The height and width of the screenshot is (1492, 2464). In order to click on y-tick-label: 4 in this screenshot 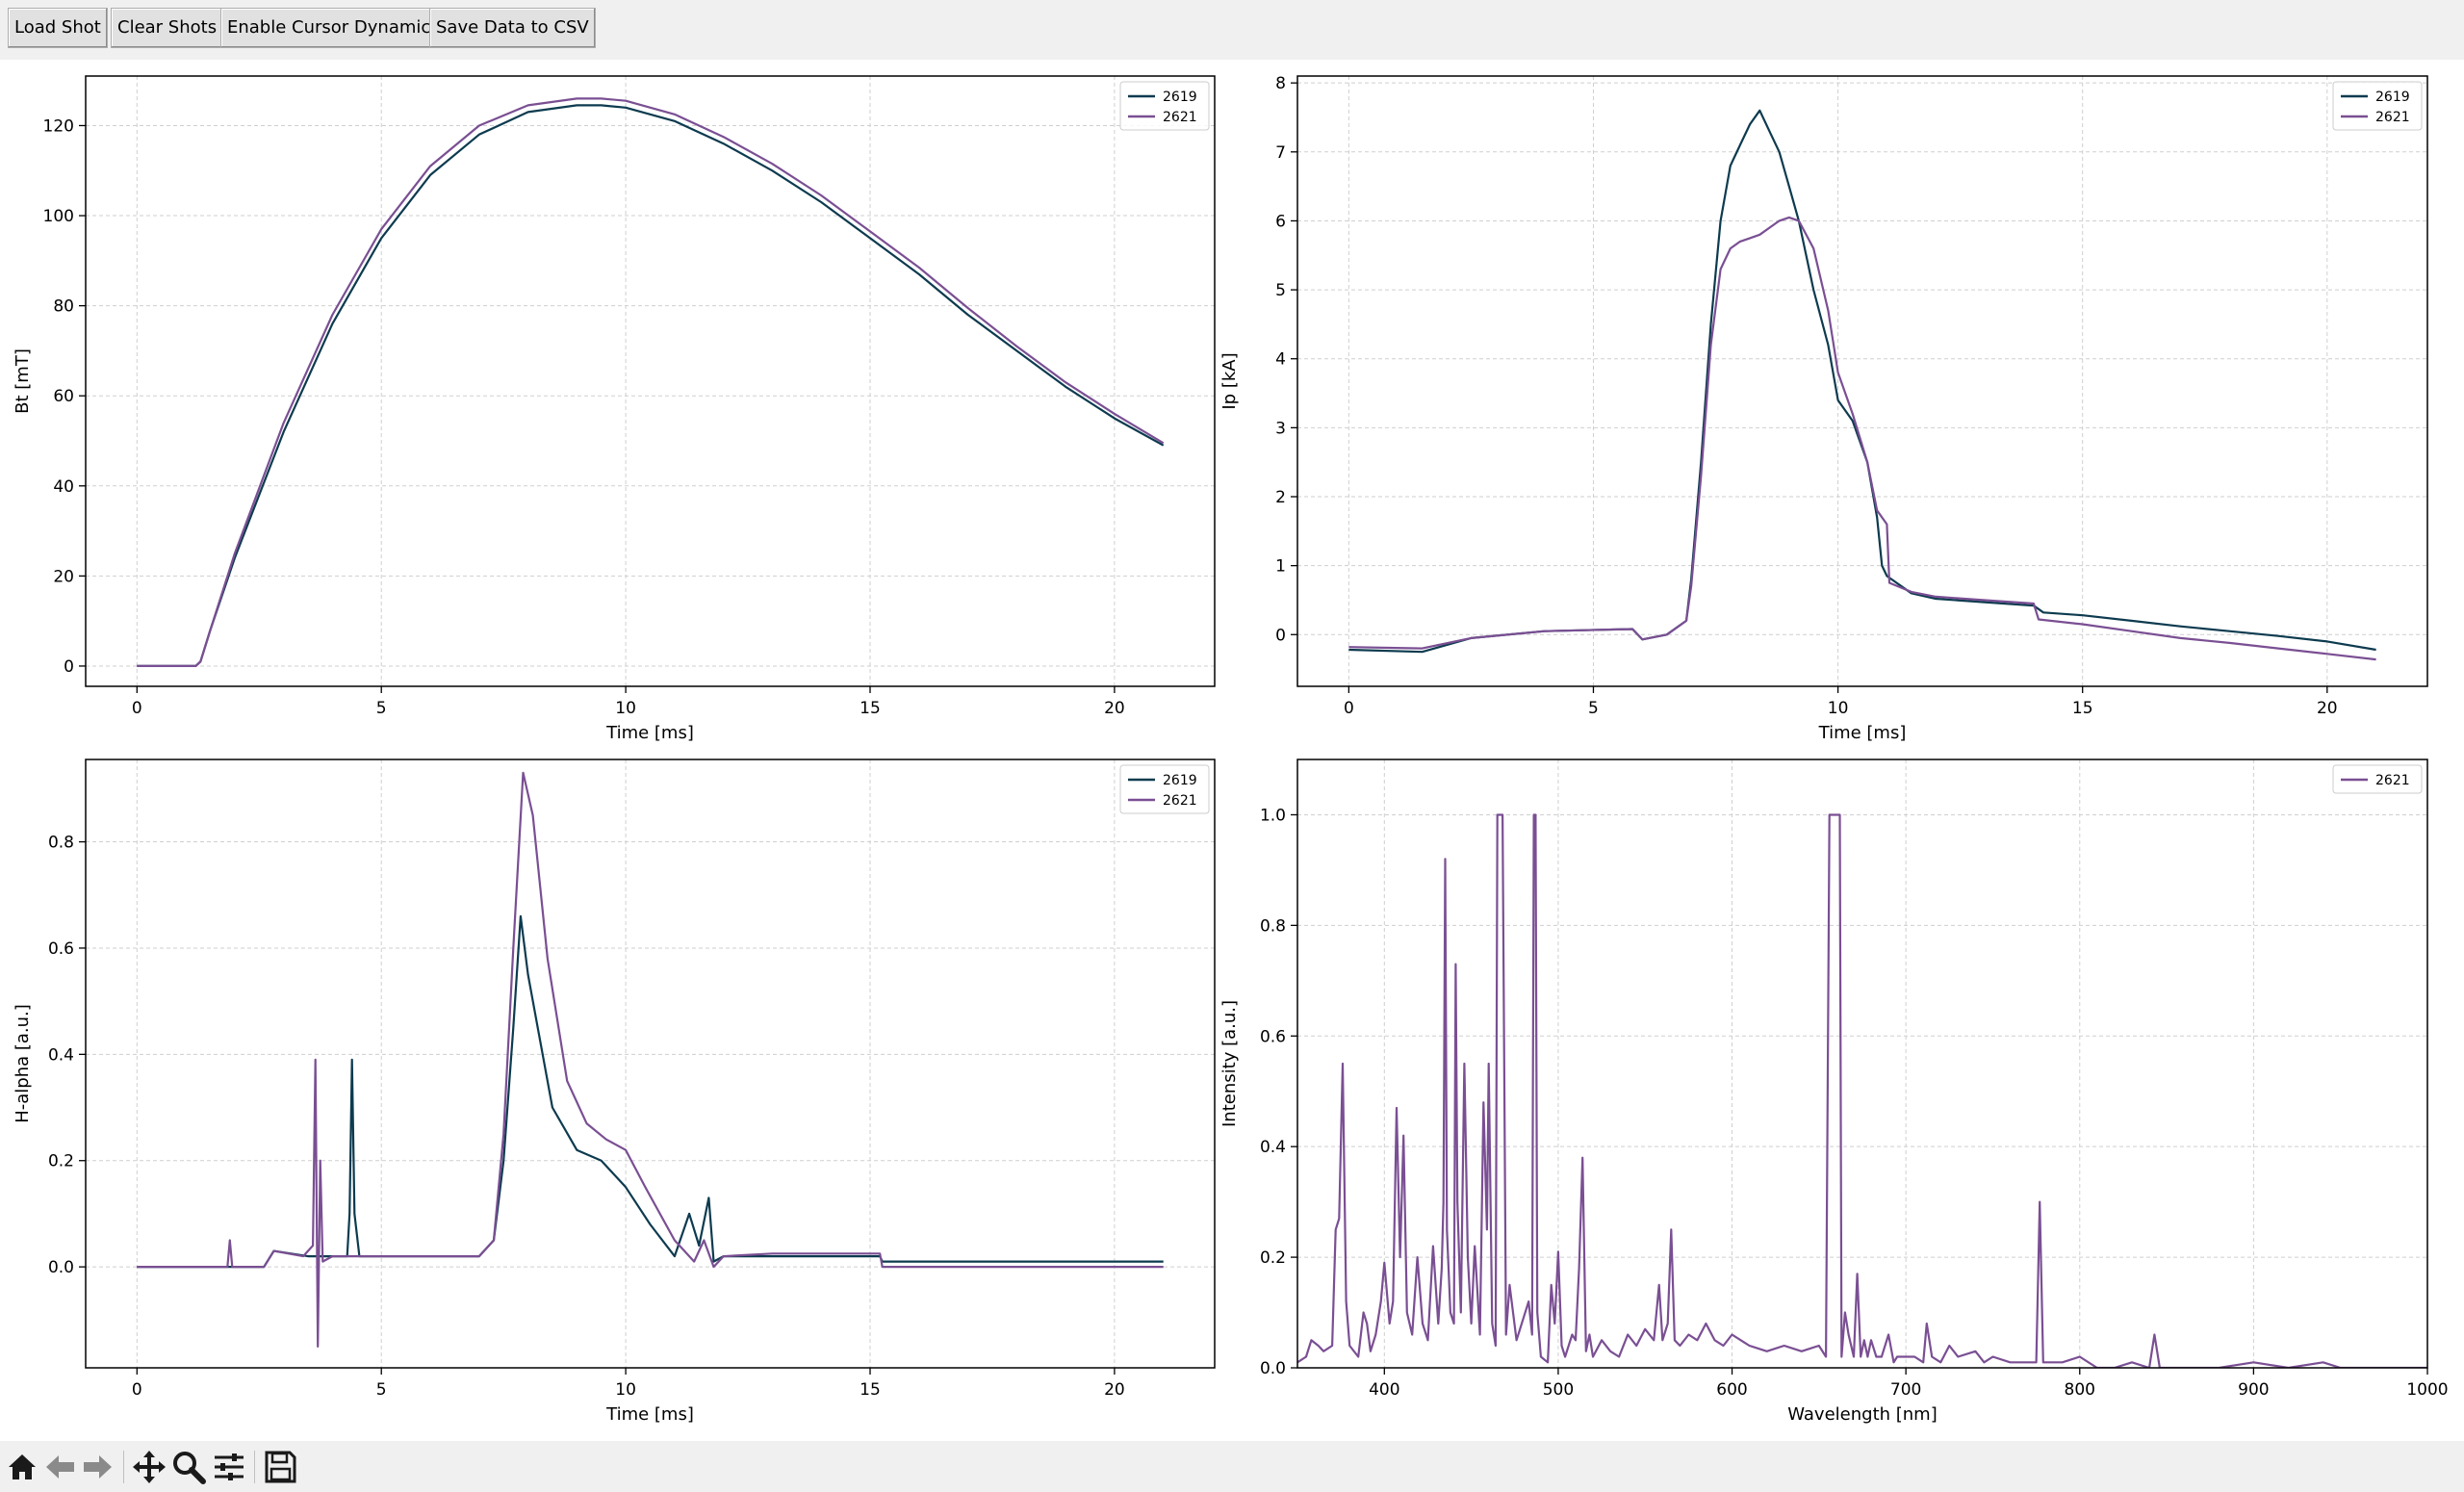, I will do `click(1280, 360)`.